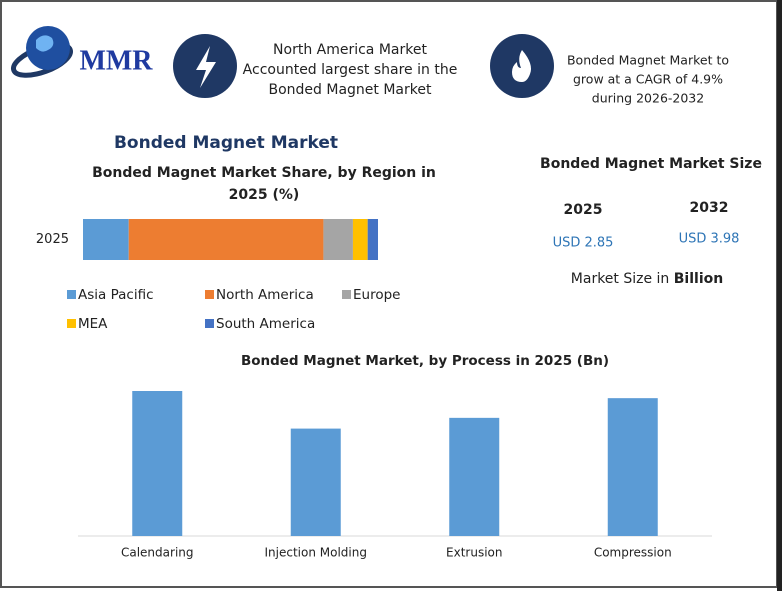  What do you see at coordinates (350, 70) in the screenshot?
I see `info-text: Accounted largest share in the` at bounding box center [350, 70].